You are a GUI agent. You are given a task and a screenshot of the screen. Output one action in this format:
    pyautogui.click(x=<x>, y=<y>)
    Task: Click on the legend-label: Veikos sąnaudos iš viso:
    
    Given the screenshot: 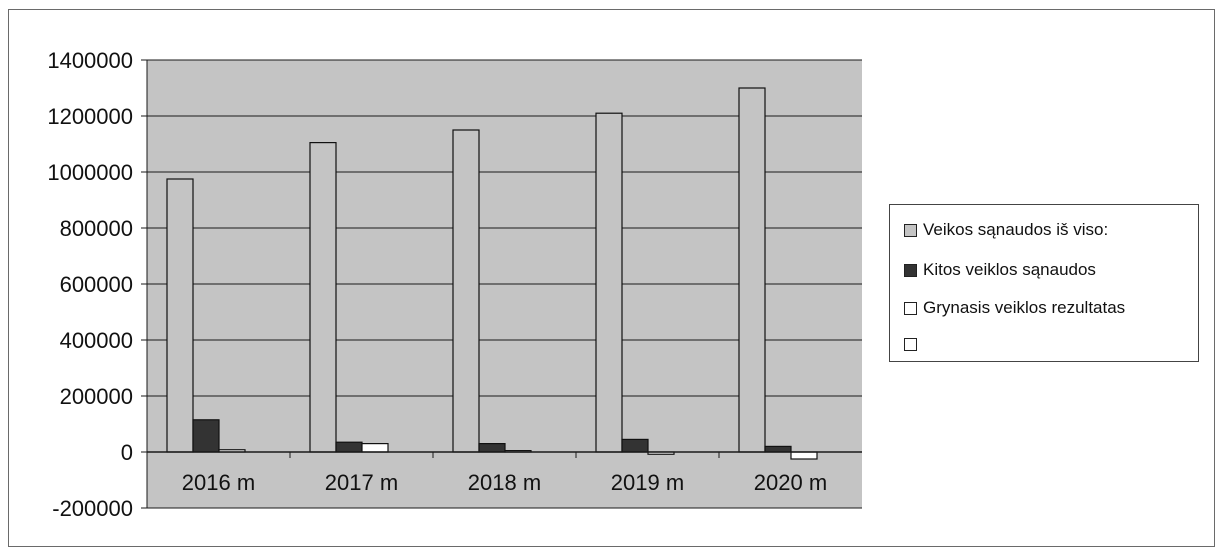 What is the action you would take?
    pyautogui.click(x=1016, y=229)
    